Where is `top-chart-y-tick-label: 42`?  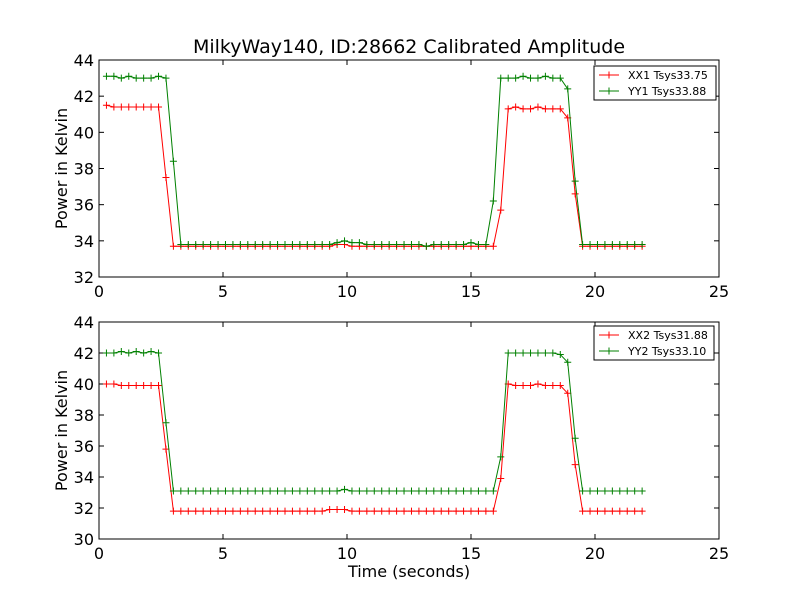
top-chart-y-tick-label: 42 is located at coordinates (84, 96).